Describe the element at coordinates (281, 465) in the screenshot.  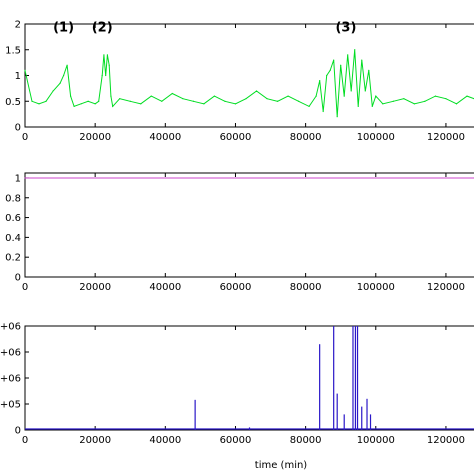
I see `x-axis-label: time (min)` at that location.